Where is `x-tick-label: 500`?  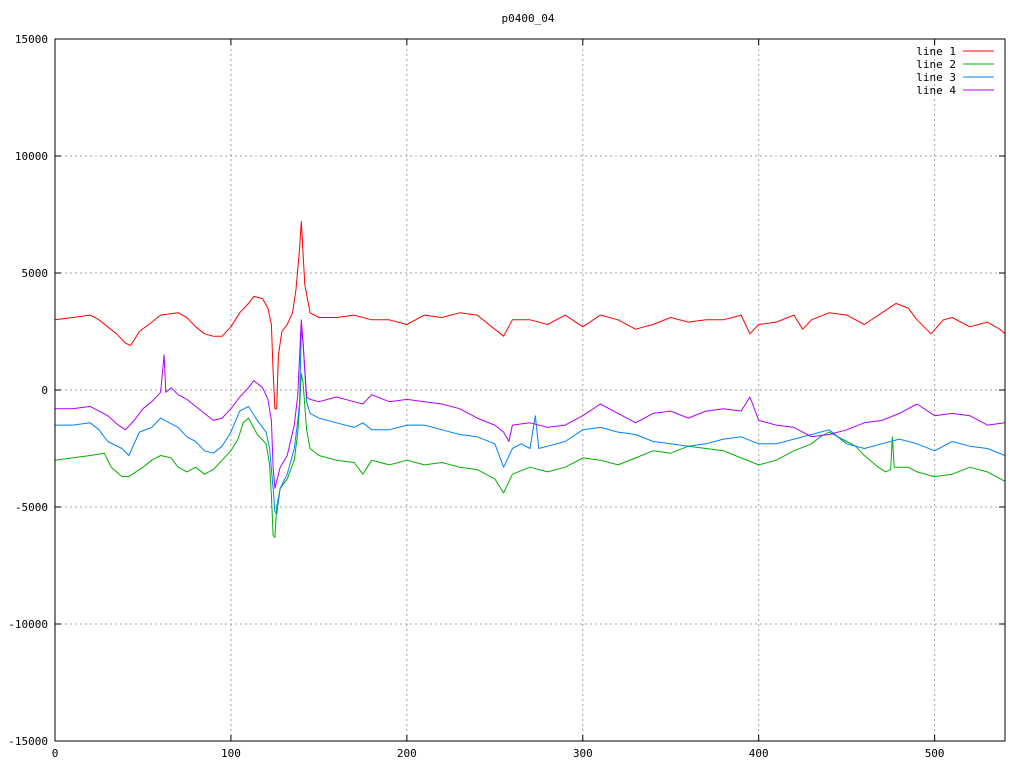 x-tick-label: 500 is located at coordinates (935, 753).